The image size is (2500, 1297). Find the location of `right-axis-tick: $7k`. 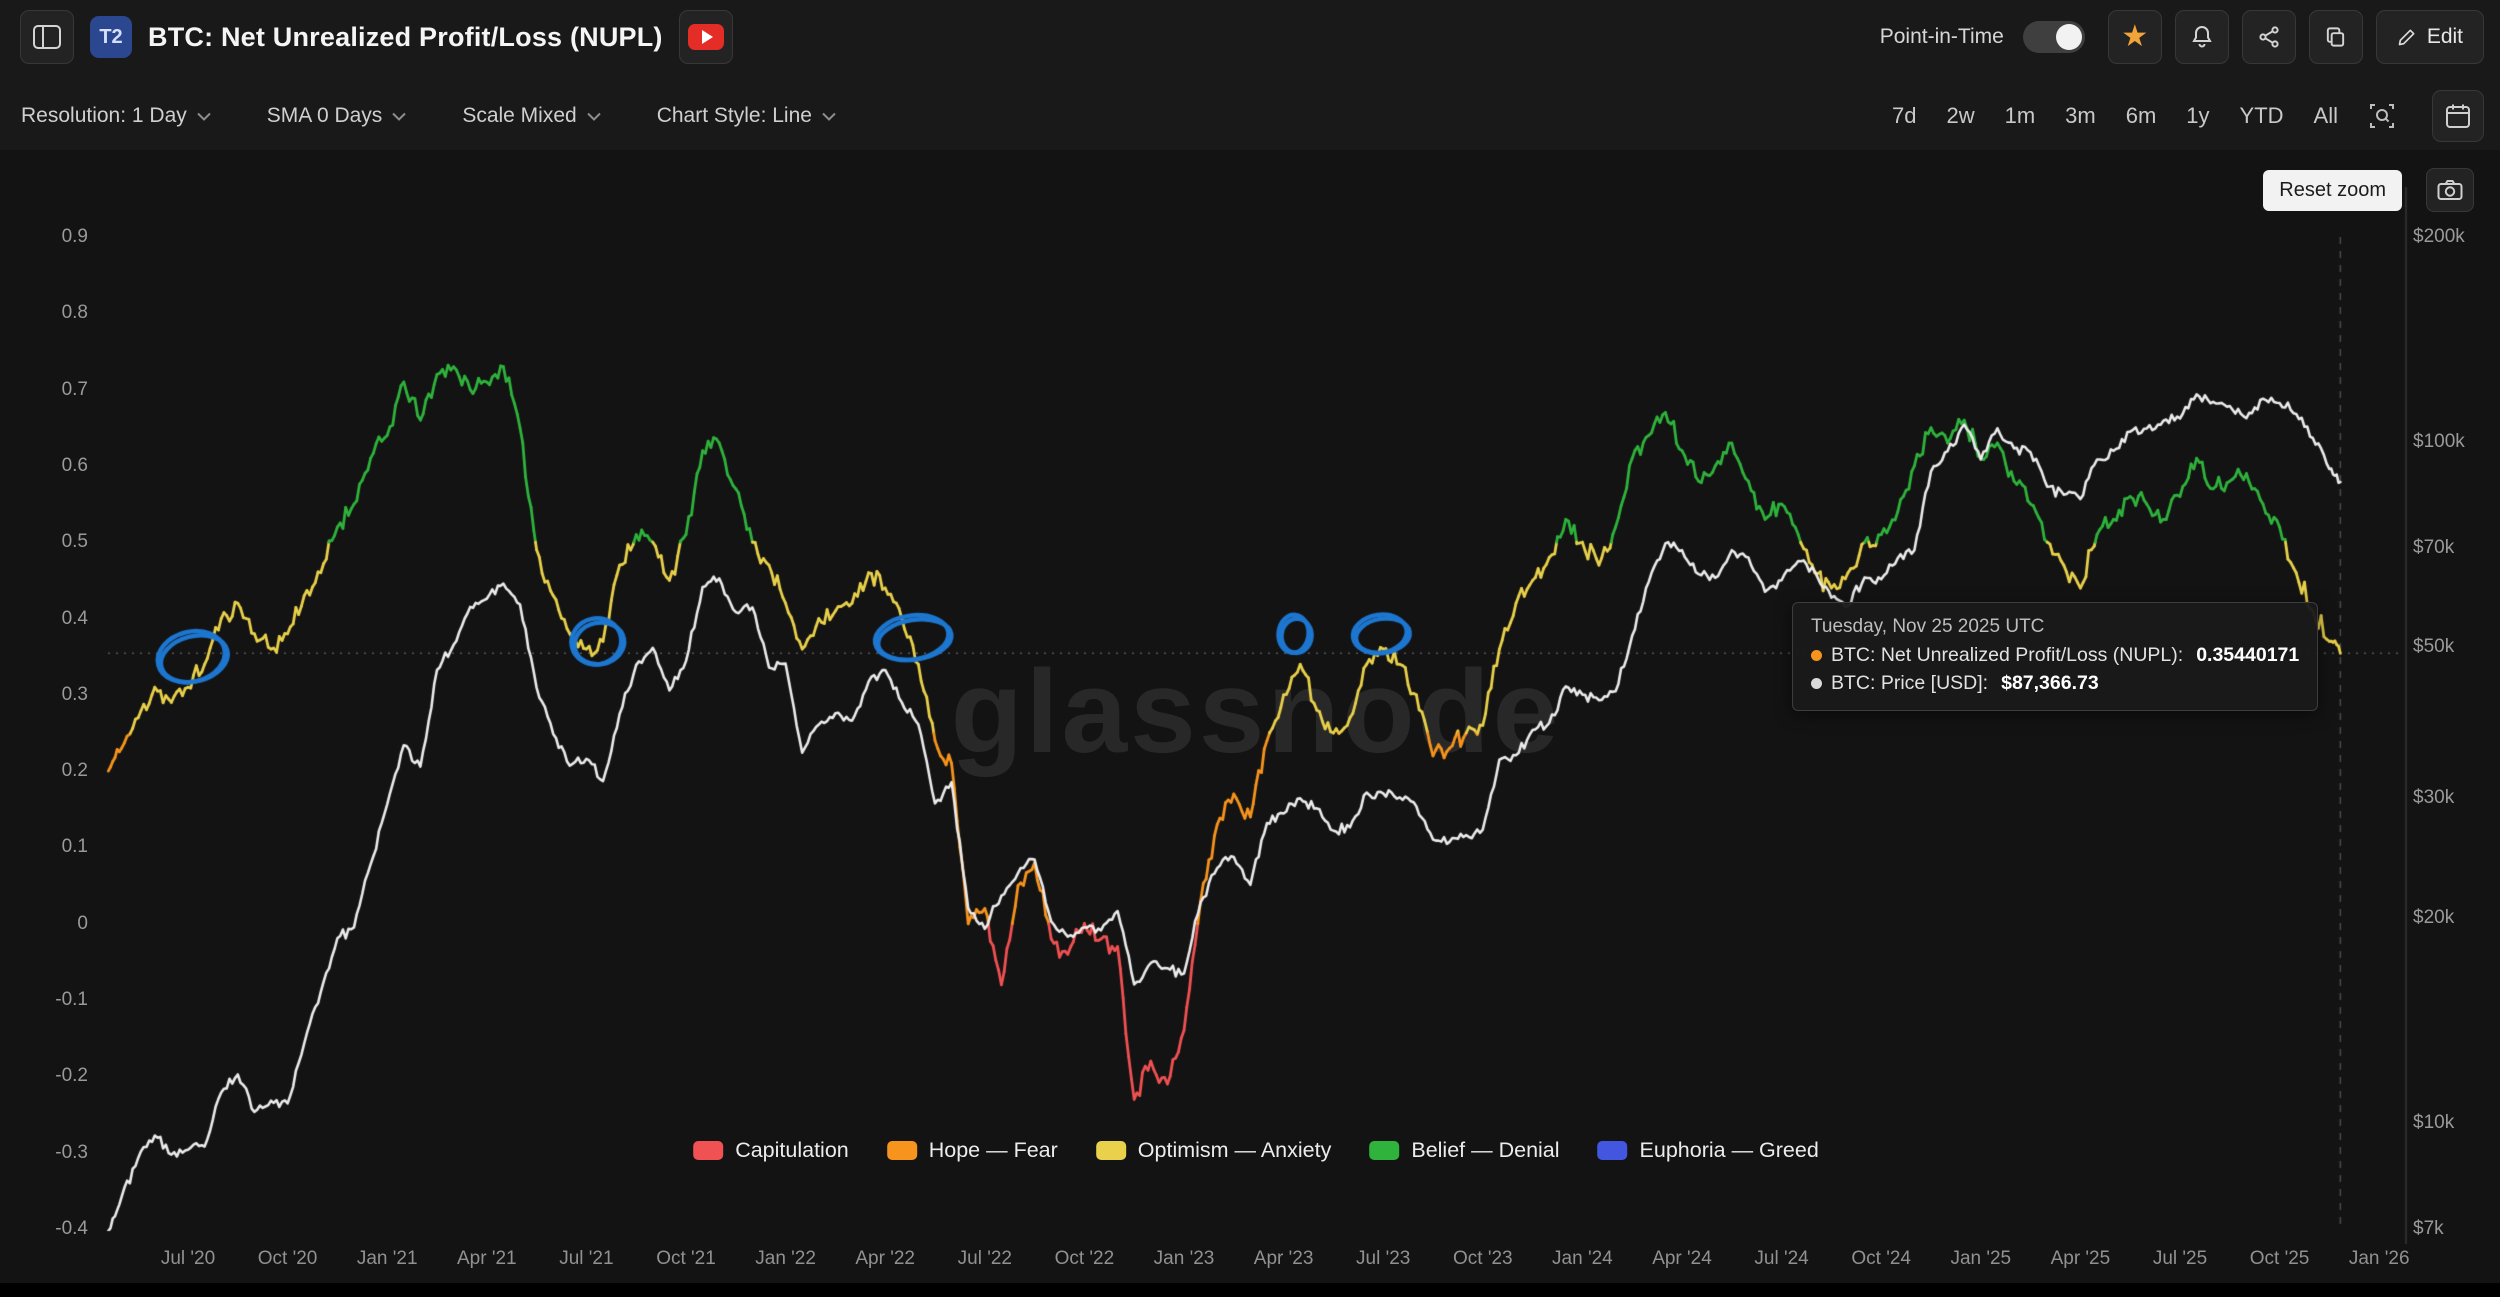

right-axis-tick: $7k is located at coordinates (2428, 1228).